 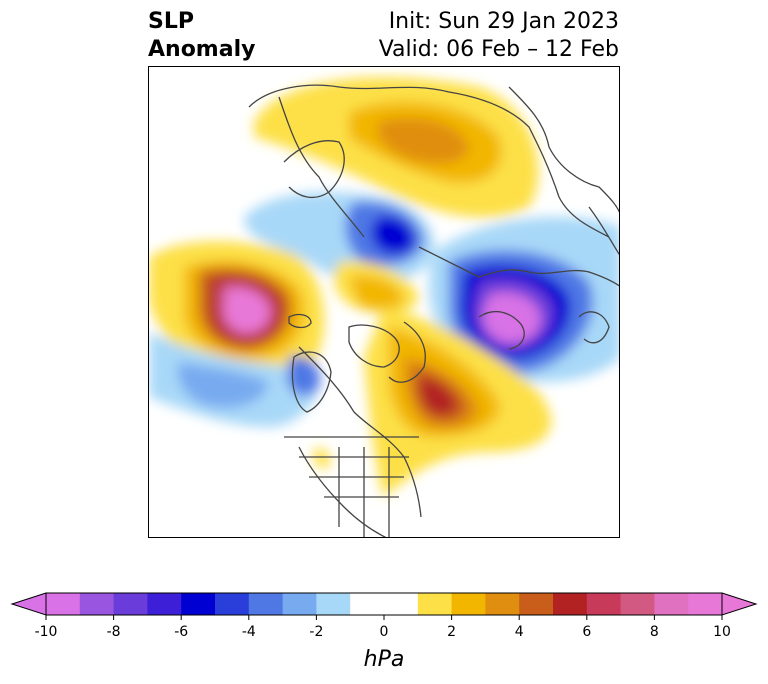 I want to click on colorbar: -10 -8 -6 -4 -2 0 2 4 6 8 10 hPa, so click(x=384, y=634).